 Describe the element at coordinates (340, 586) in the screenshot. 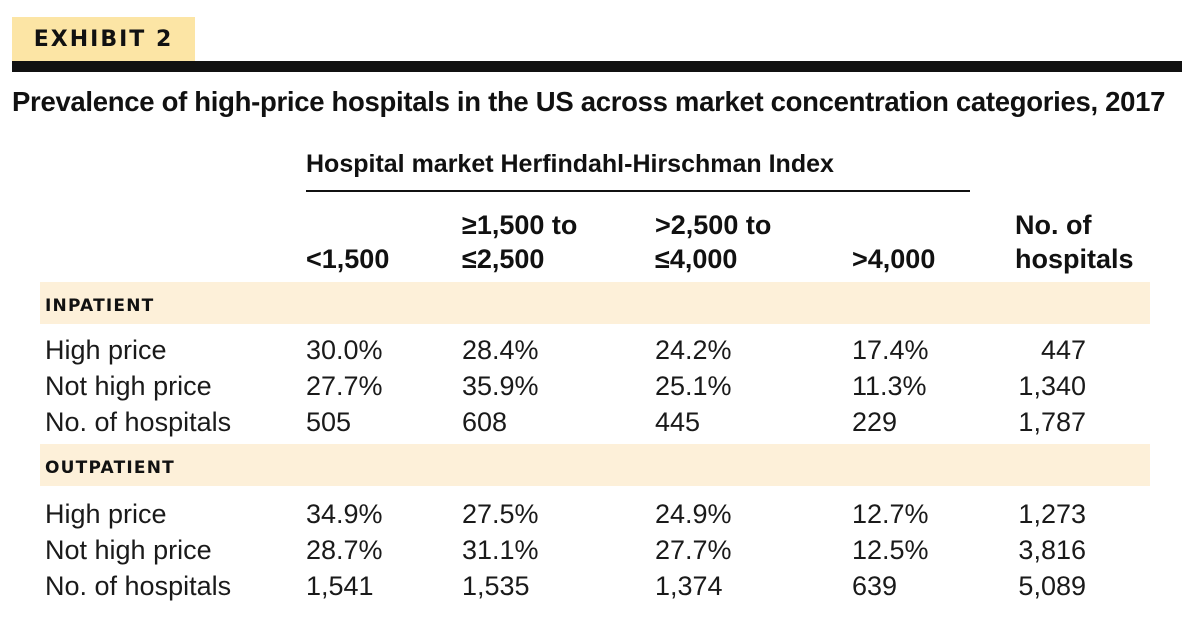

I see `table-cell: 1,541` at that location.